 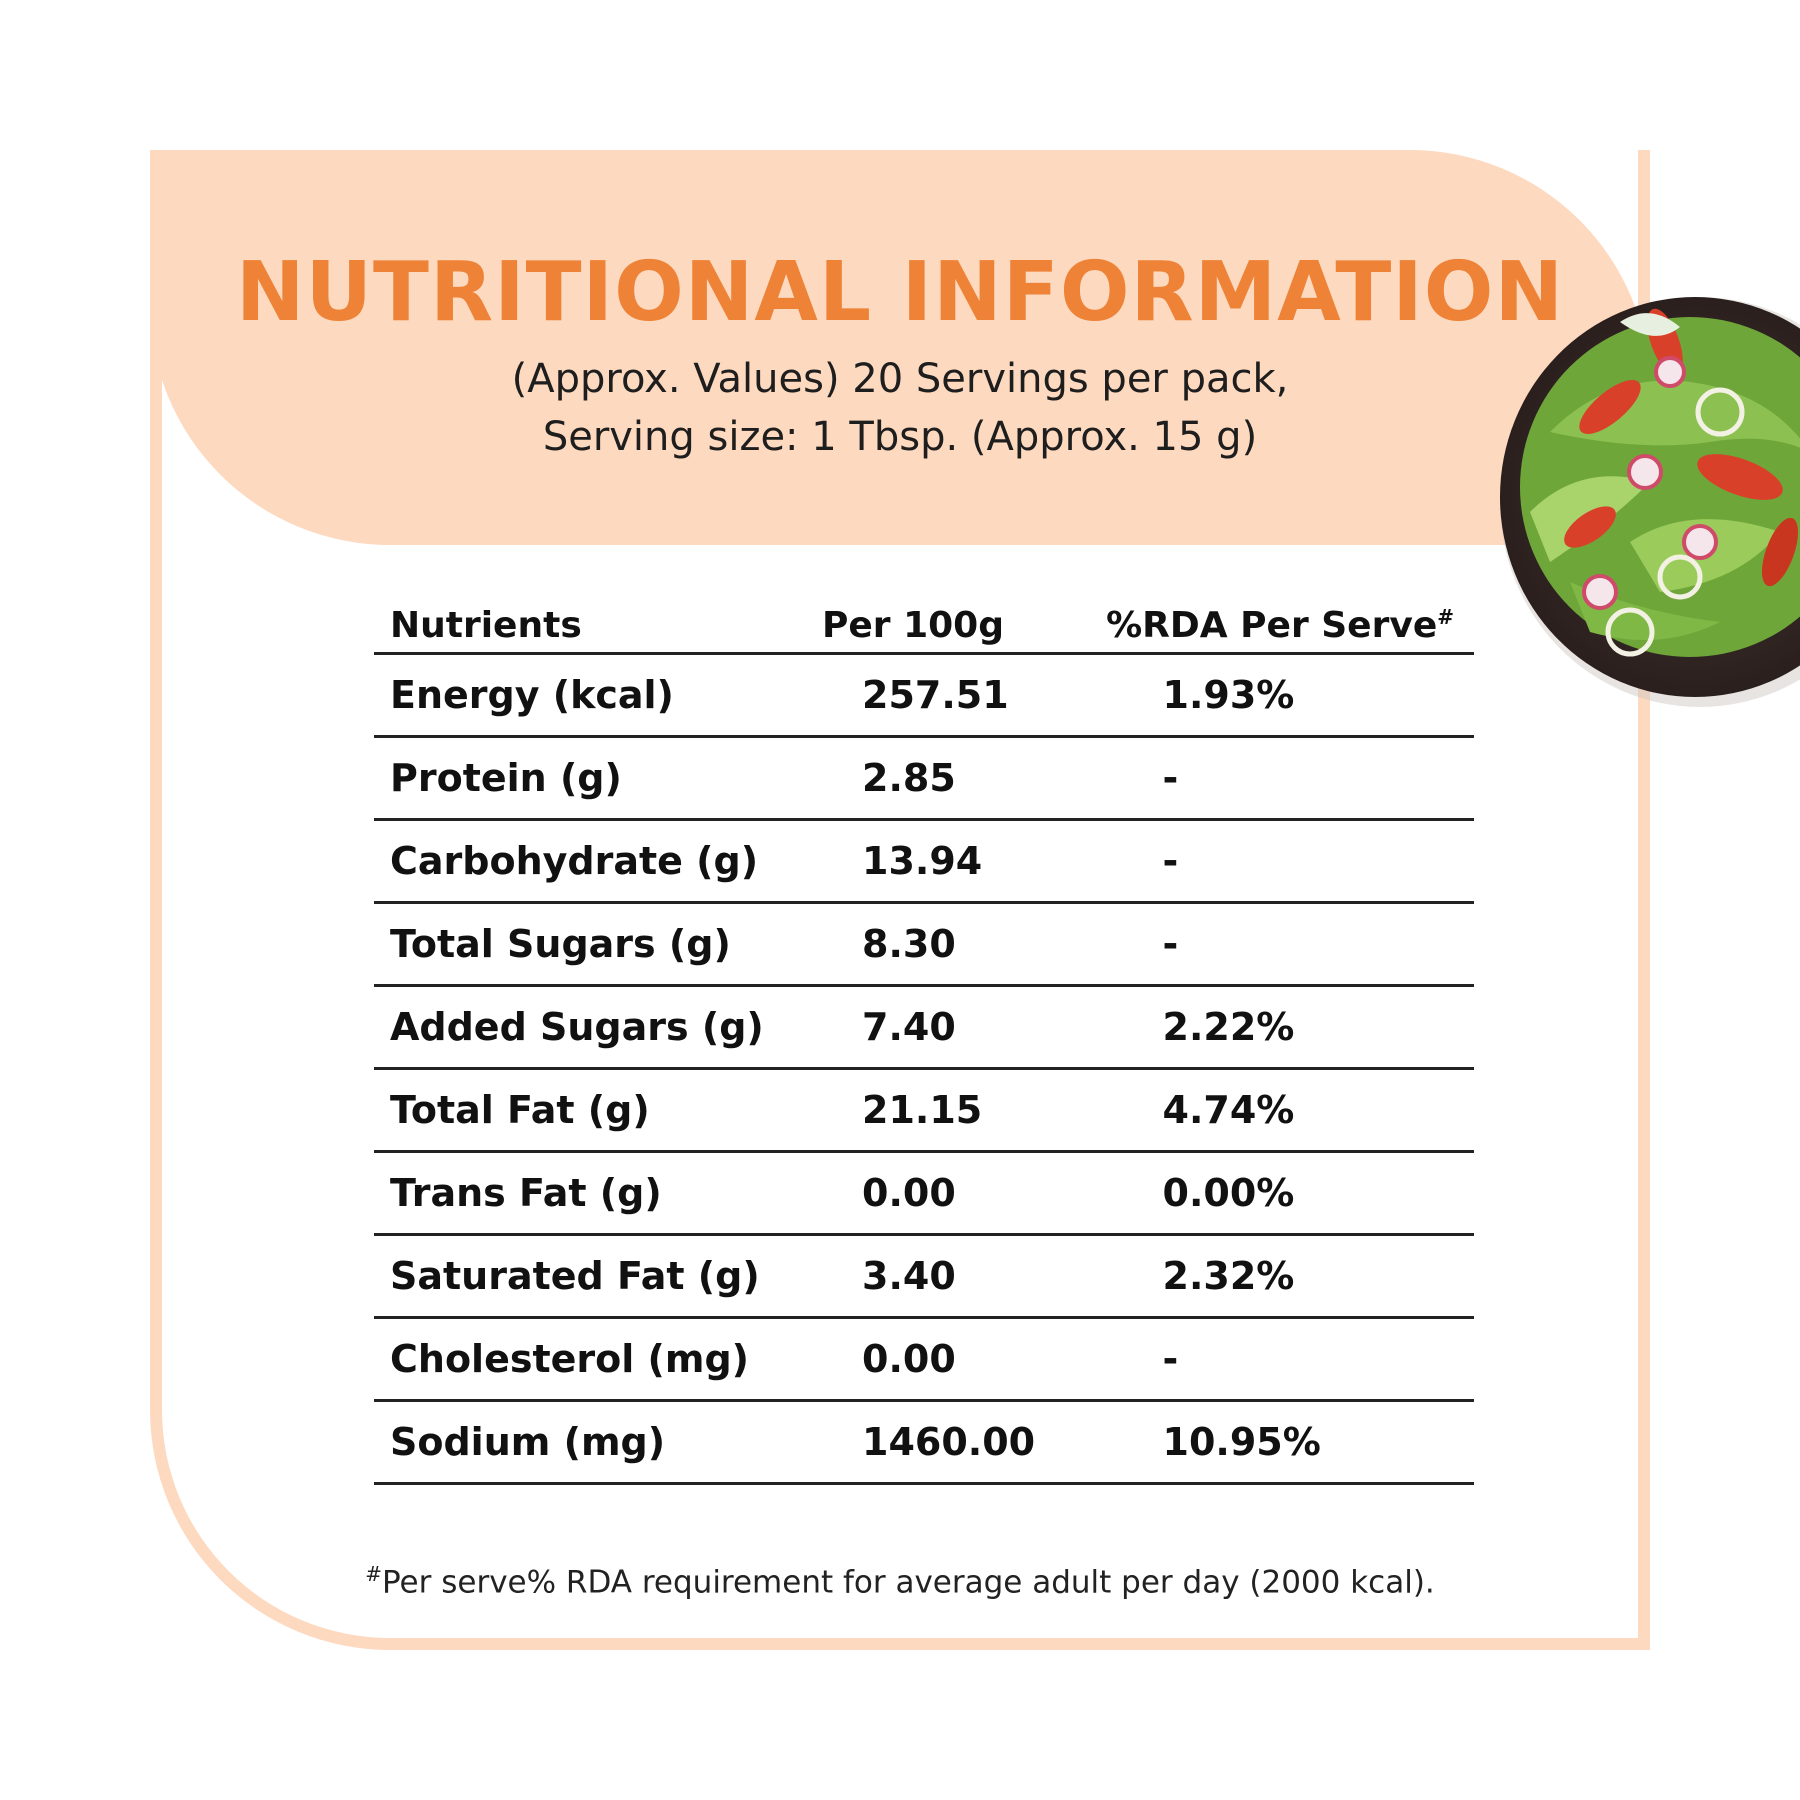 What do you see at coordinates (900, 437) in the screenshot?
I see `serving-size-info: Serving size: 1 Tbsp. (Approx. 15 g)` at bounding box center [900, 437].